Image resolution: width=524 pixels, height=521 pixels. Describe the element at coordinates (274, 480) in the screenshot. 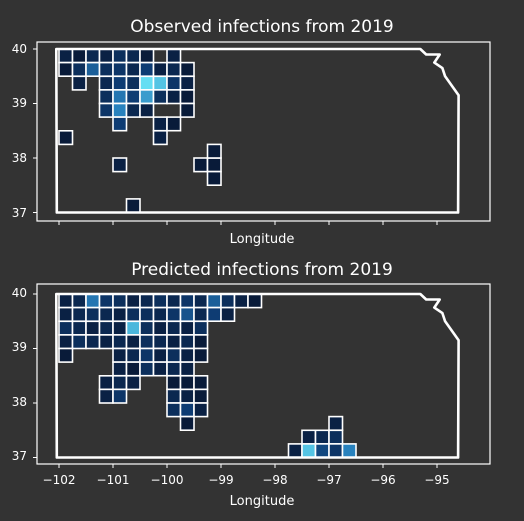

I see `x-tick-label: −98` at that location.